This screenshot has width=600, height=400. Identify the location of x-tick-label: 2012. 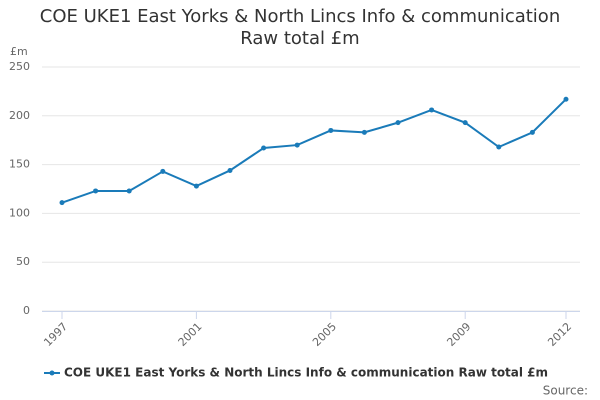
(559, 334).